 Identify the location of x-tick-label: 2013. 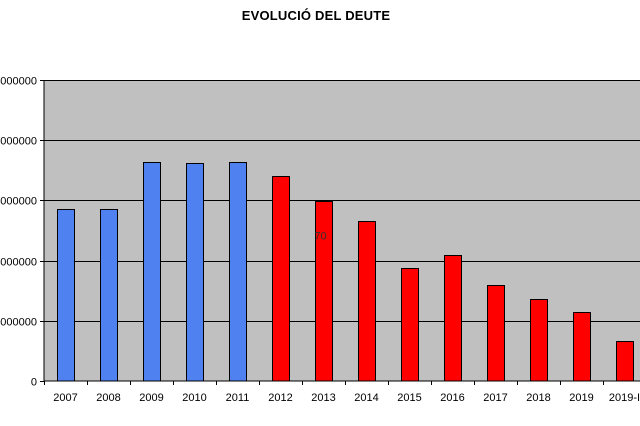
(323, 398).